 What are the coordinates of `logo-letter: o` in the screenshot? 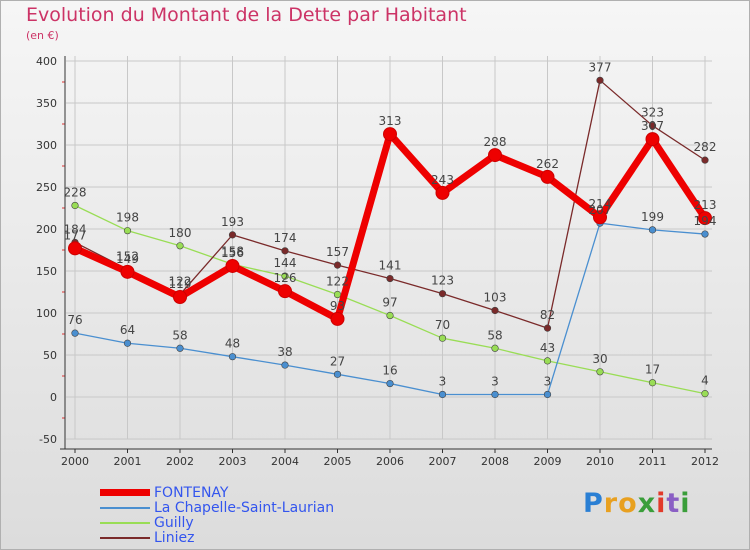 It's located at (628, 503).